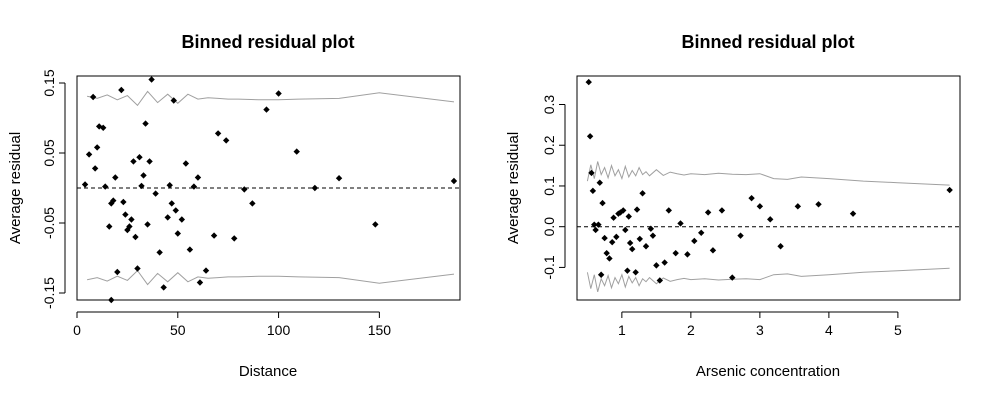 The height and width of the screenshot is (400, 1000). What do you see at coordinates (267, 42) in the screenshot?
I see `chart-title: Binned residual plot` at bounding box center [267, 42].